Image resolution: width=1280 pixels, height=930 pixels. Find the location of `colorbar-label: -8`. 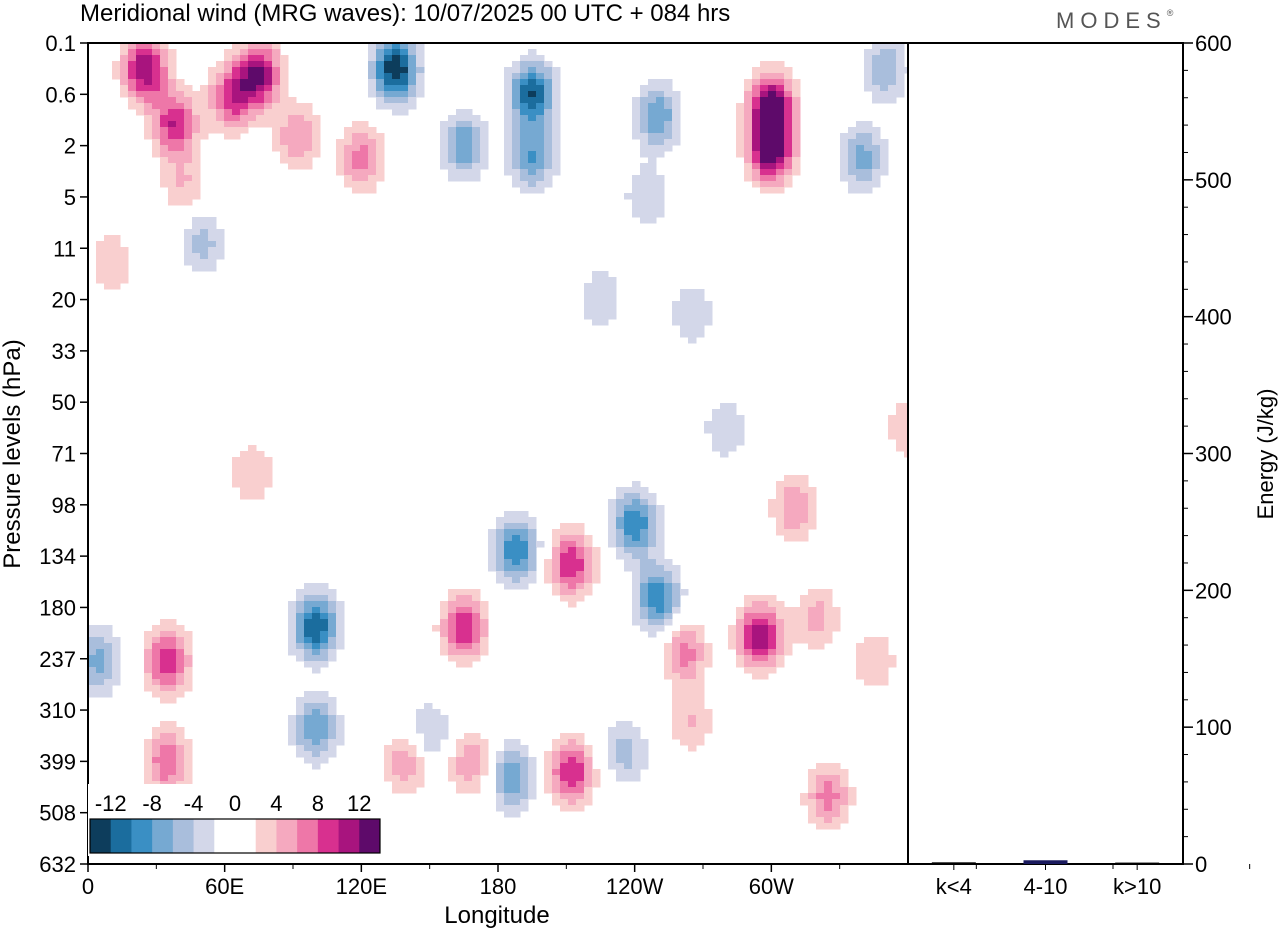

colorbar-label: -8 is located at coordinates (152, 803).